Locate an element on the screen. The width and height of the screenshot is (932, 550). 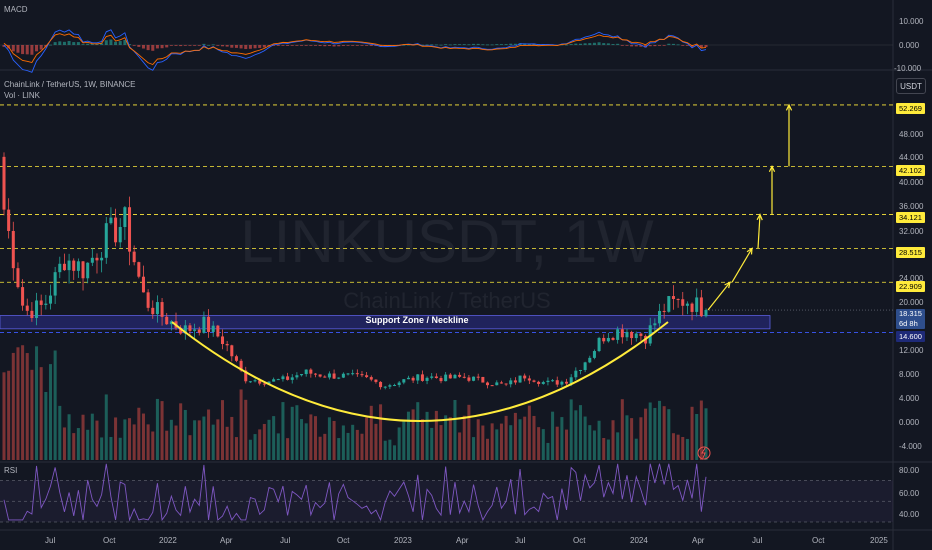
time-axis-tick: 2025 is located at coordinates (879, 540).